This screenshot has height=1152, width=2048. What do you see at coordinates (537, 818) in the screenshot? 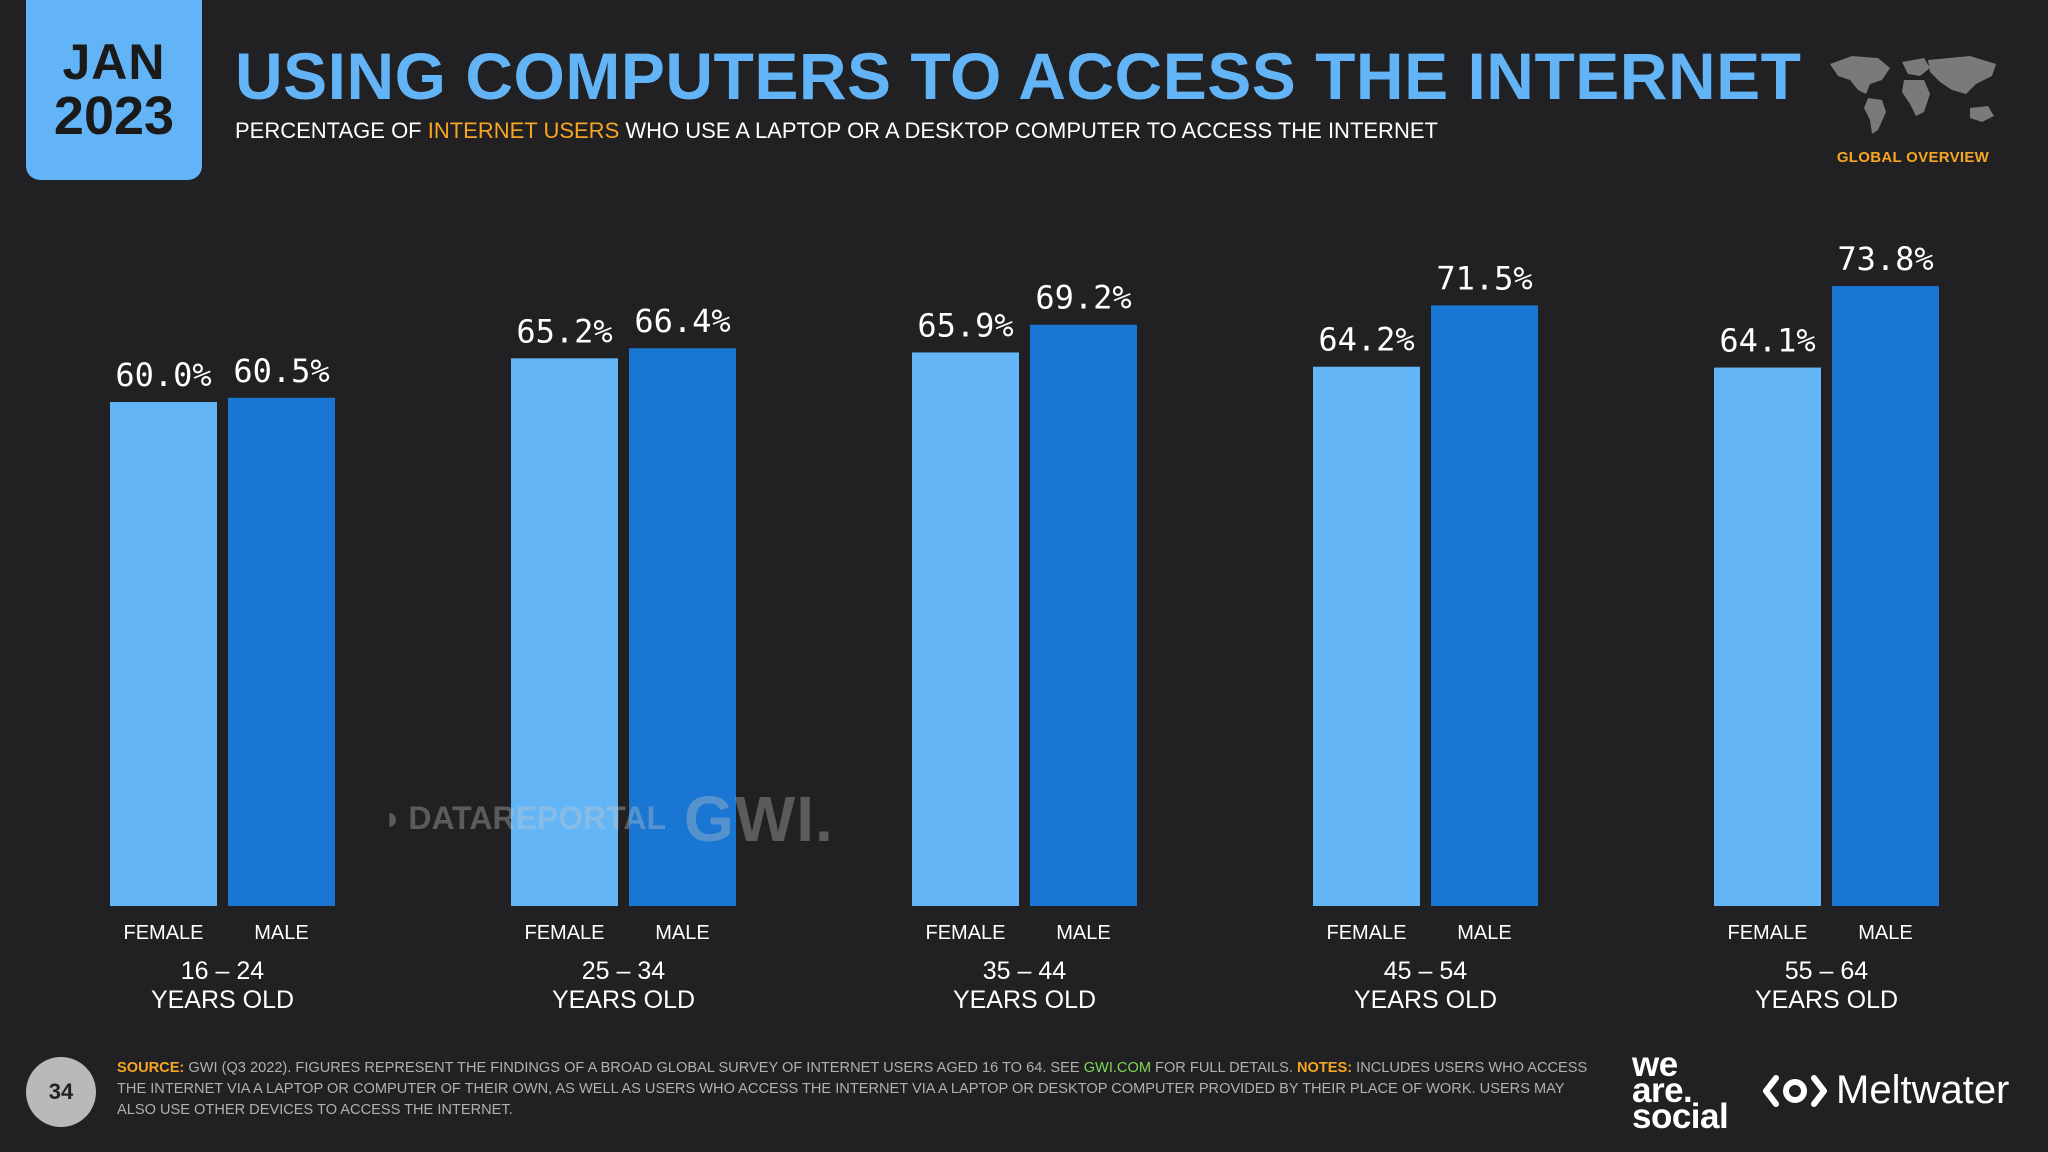
I see `datareportal-text: DATAREPORTAL` at bounding box center [537, 818].